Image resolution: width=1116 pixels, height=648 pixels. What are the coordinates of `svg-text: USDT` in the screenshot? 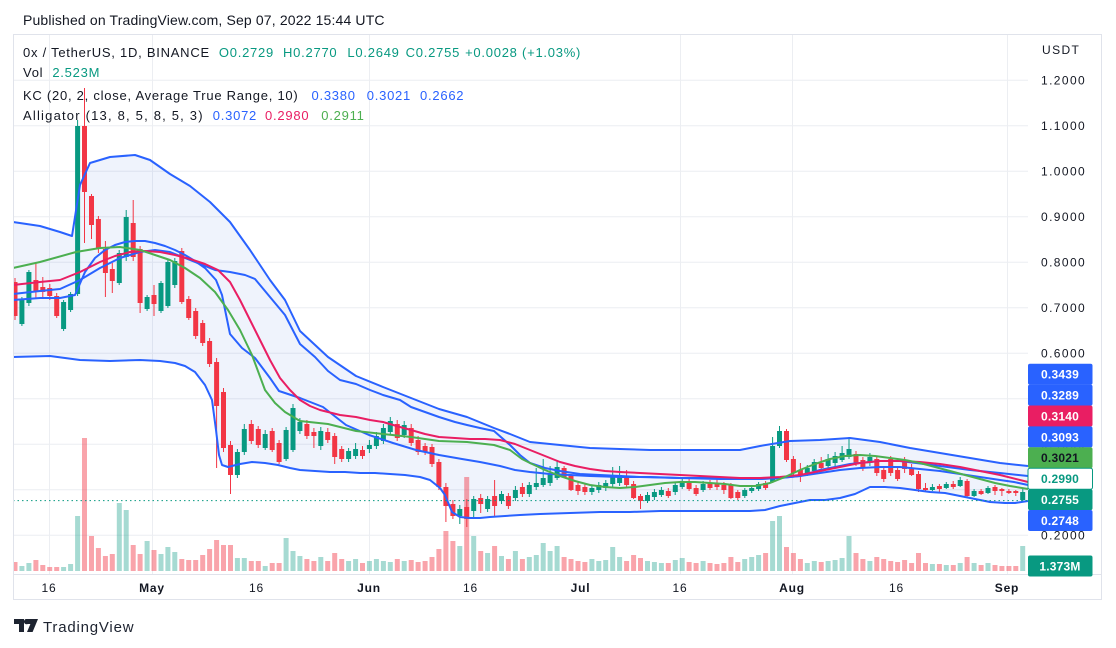 It's located at (1061, 50).